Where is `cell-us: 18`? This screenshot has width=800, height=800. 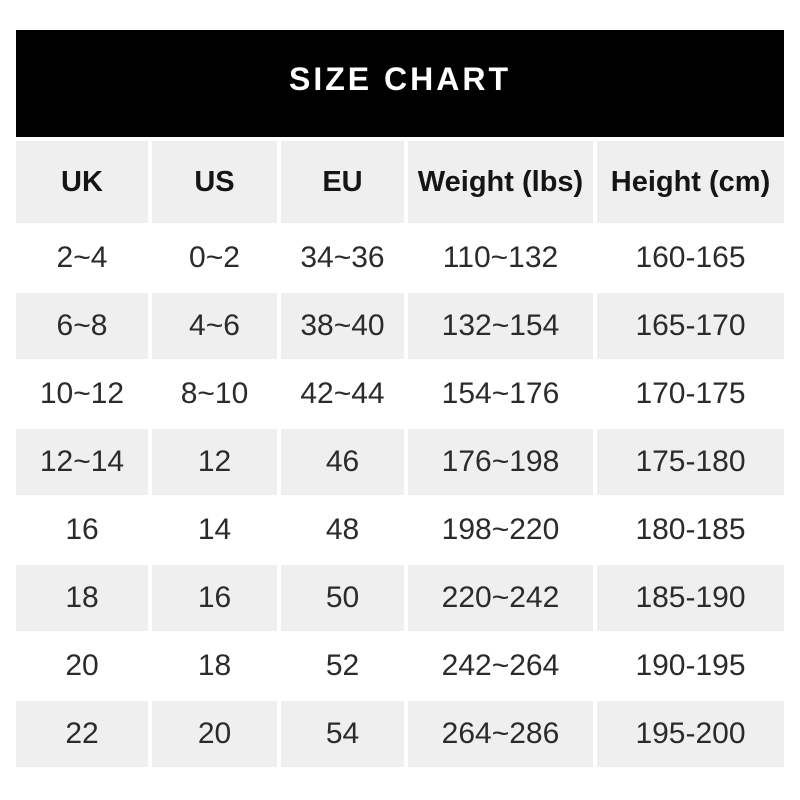 cell-us: 18 is located at coordinates (214, 666).